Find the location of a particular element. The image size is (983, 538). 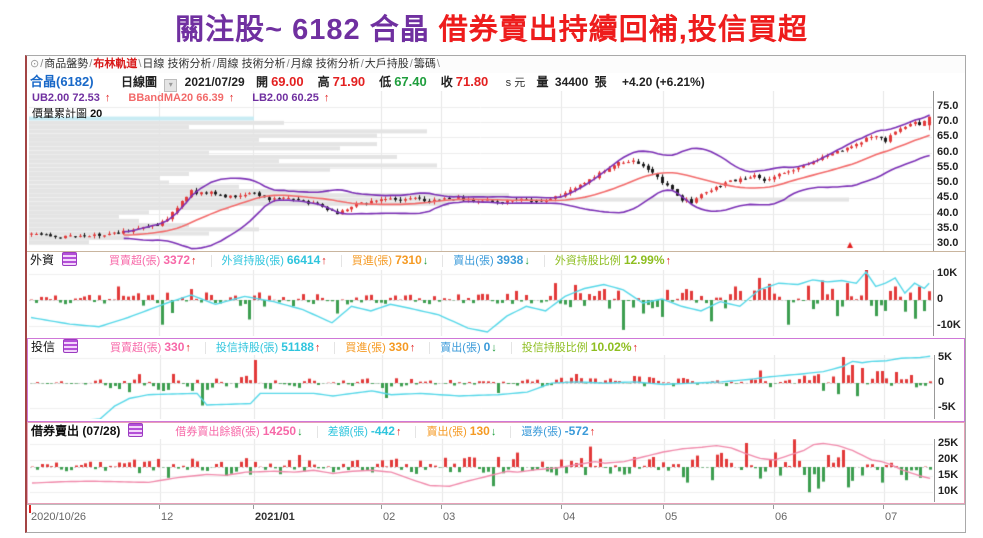

x-label-07: 07 is located at coordinates (891, 517).